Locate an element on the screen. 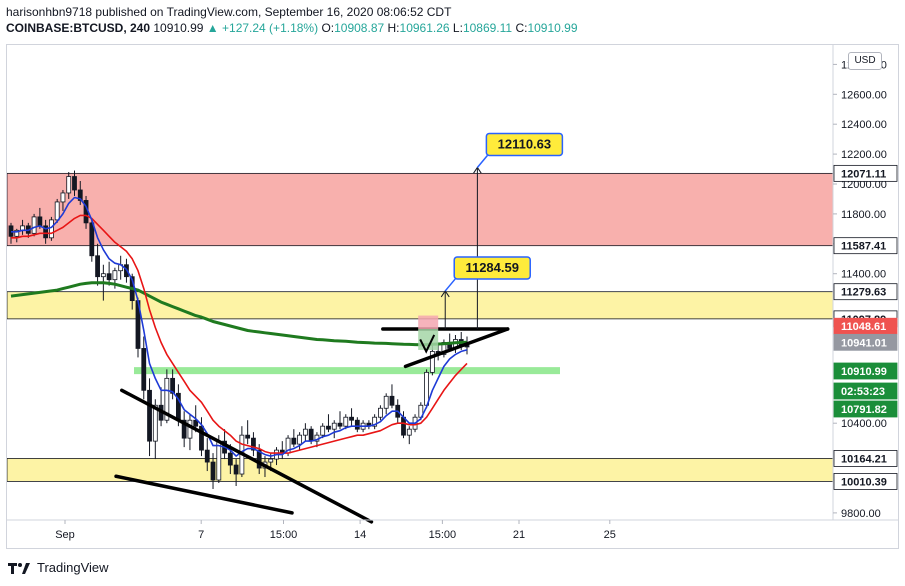 The image size is (905, 586). price-label: 10164.21 is located at coordinates (864, 459).